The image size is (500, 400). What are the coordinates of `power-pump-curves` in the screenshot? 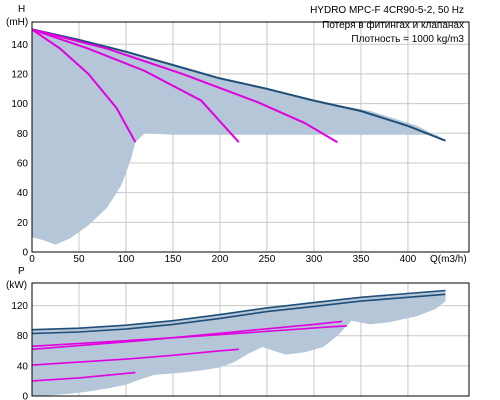 It's located at (189, 351).